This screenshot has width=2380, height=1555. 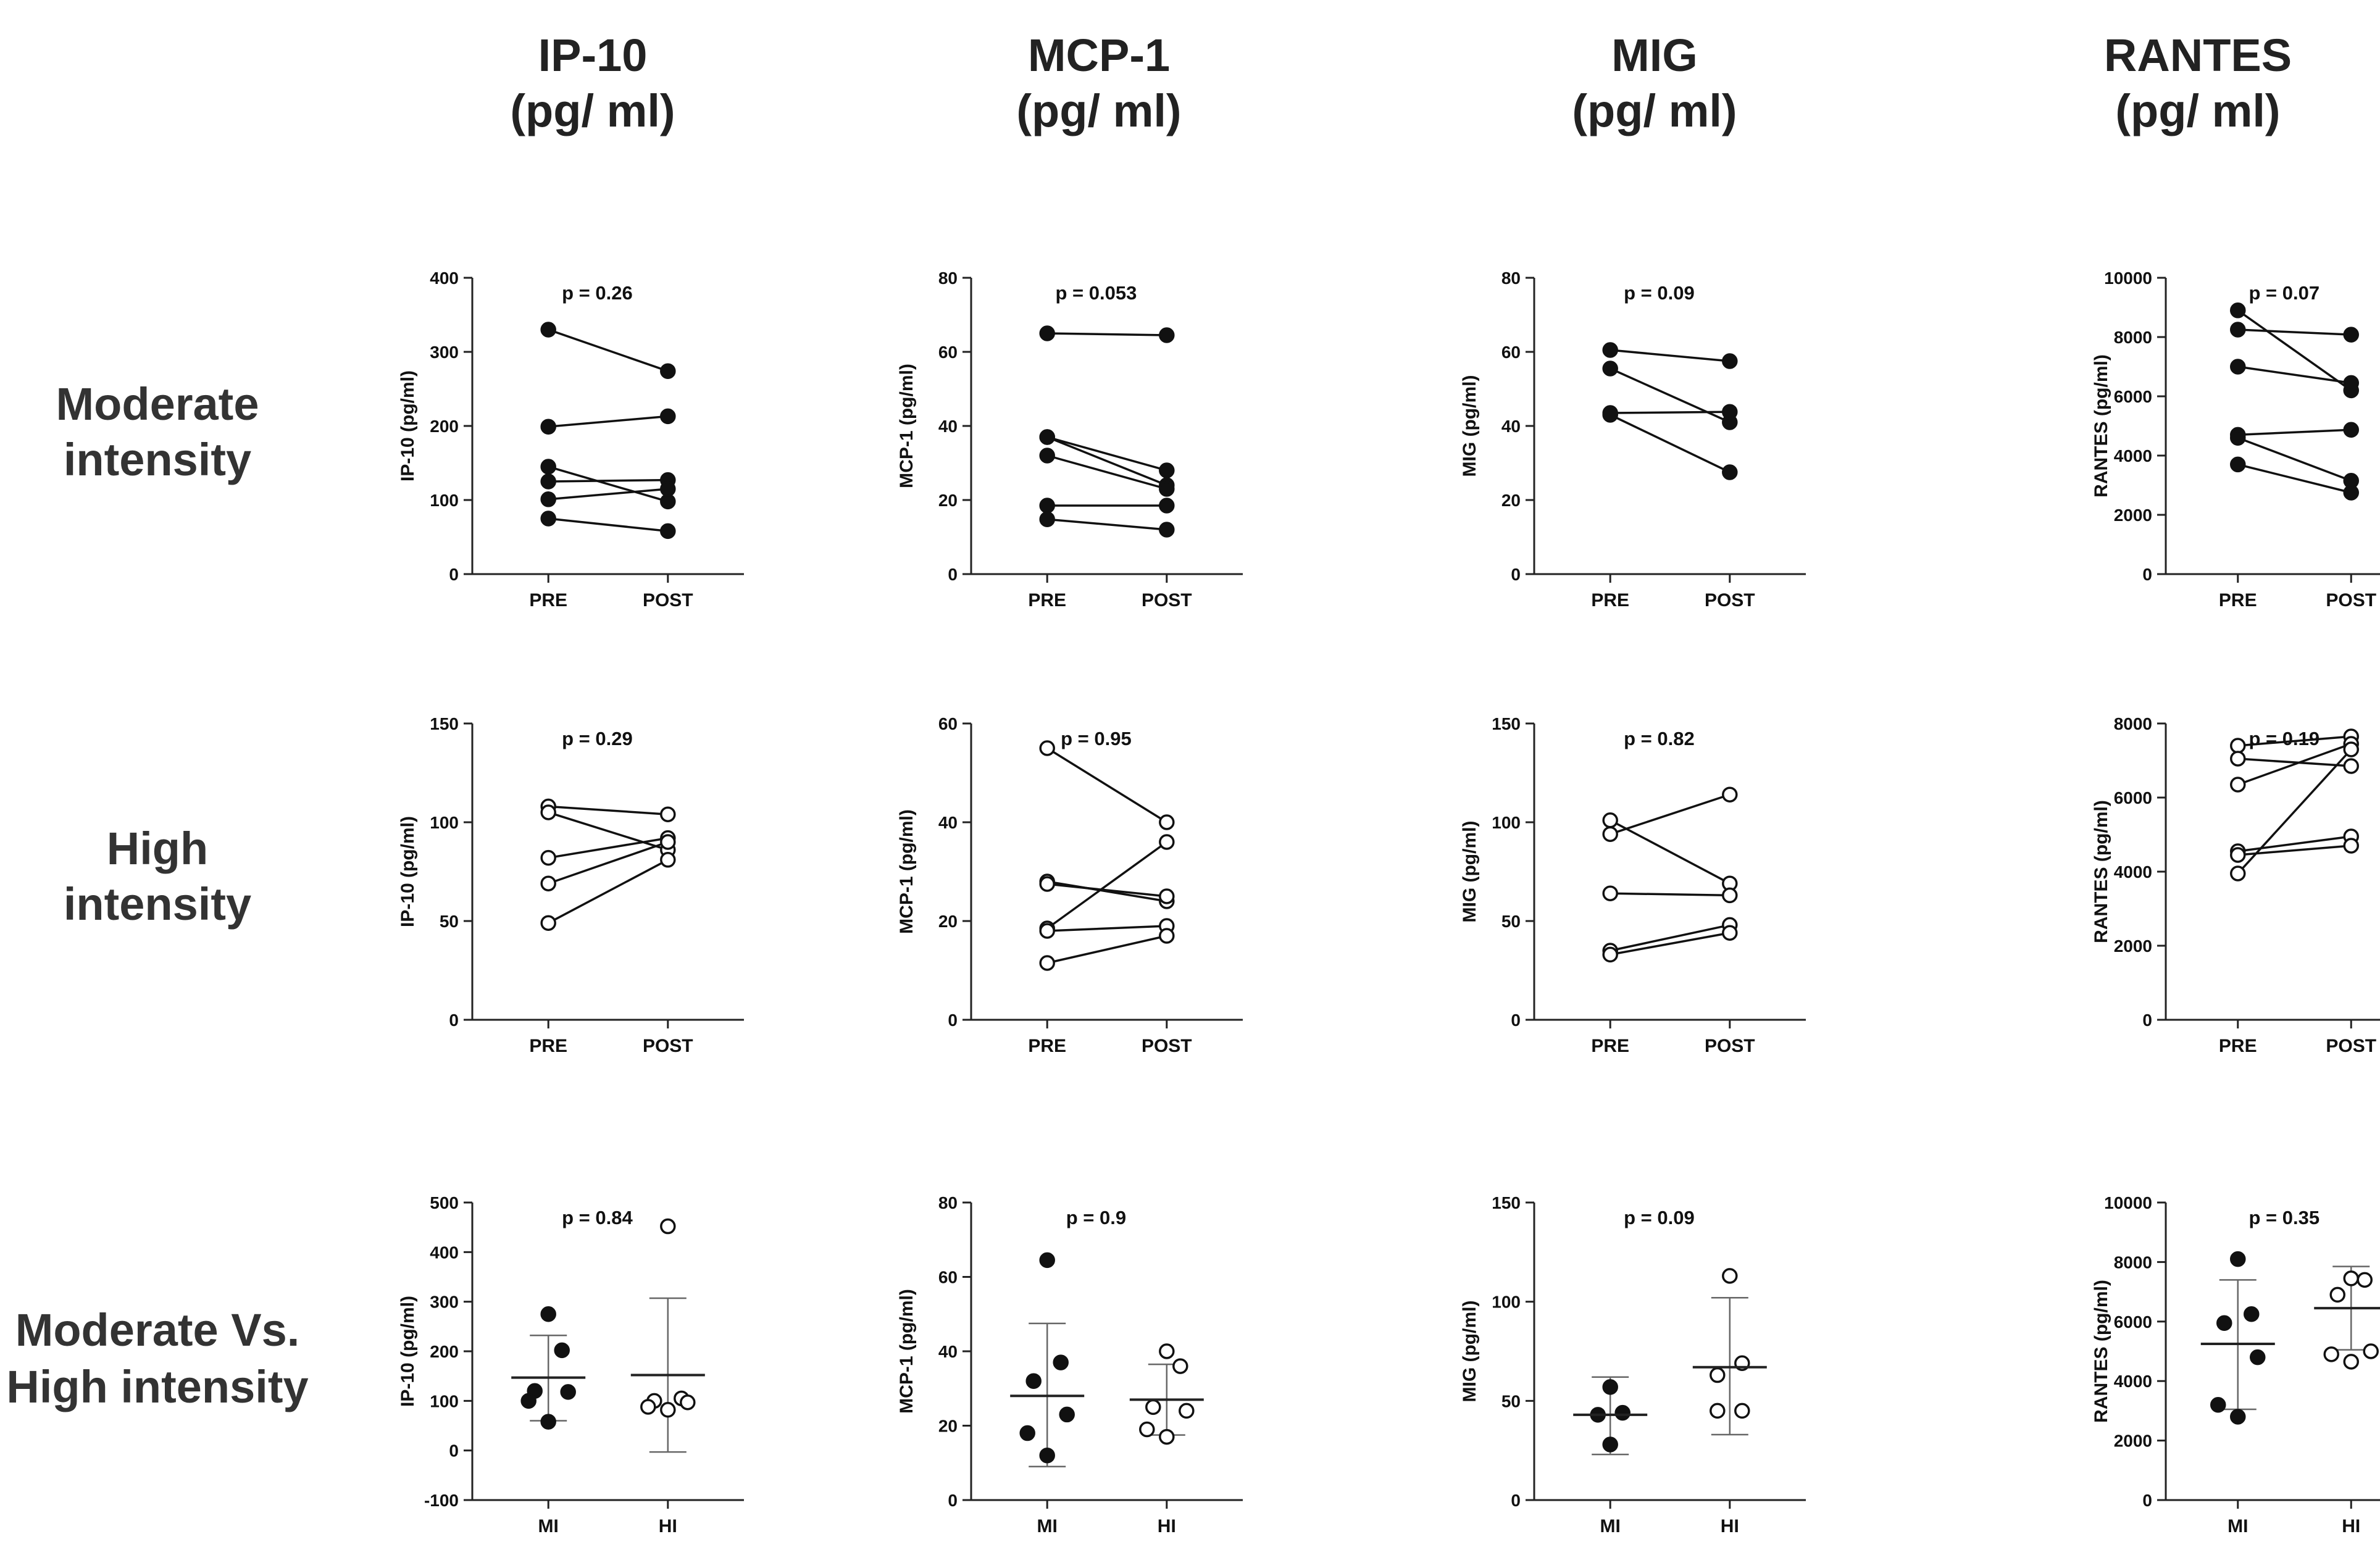 I want to click on row-title-high-line1: High, so click(x=158, y=849).